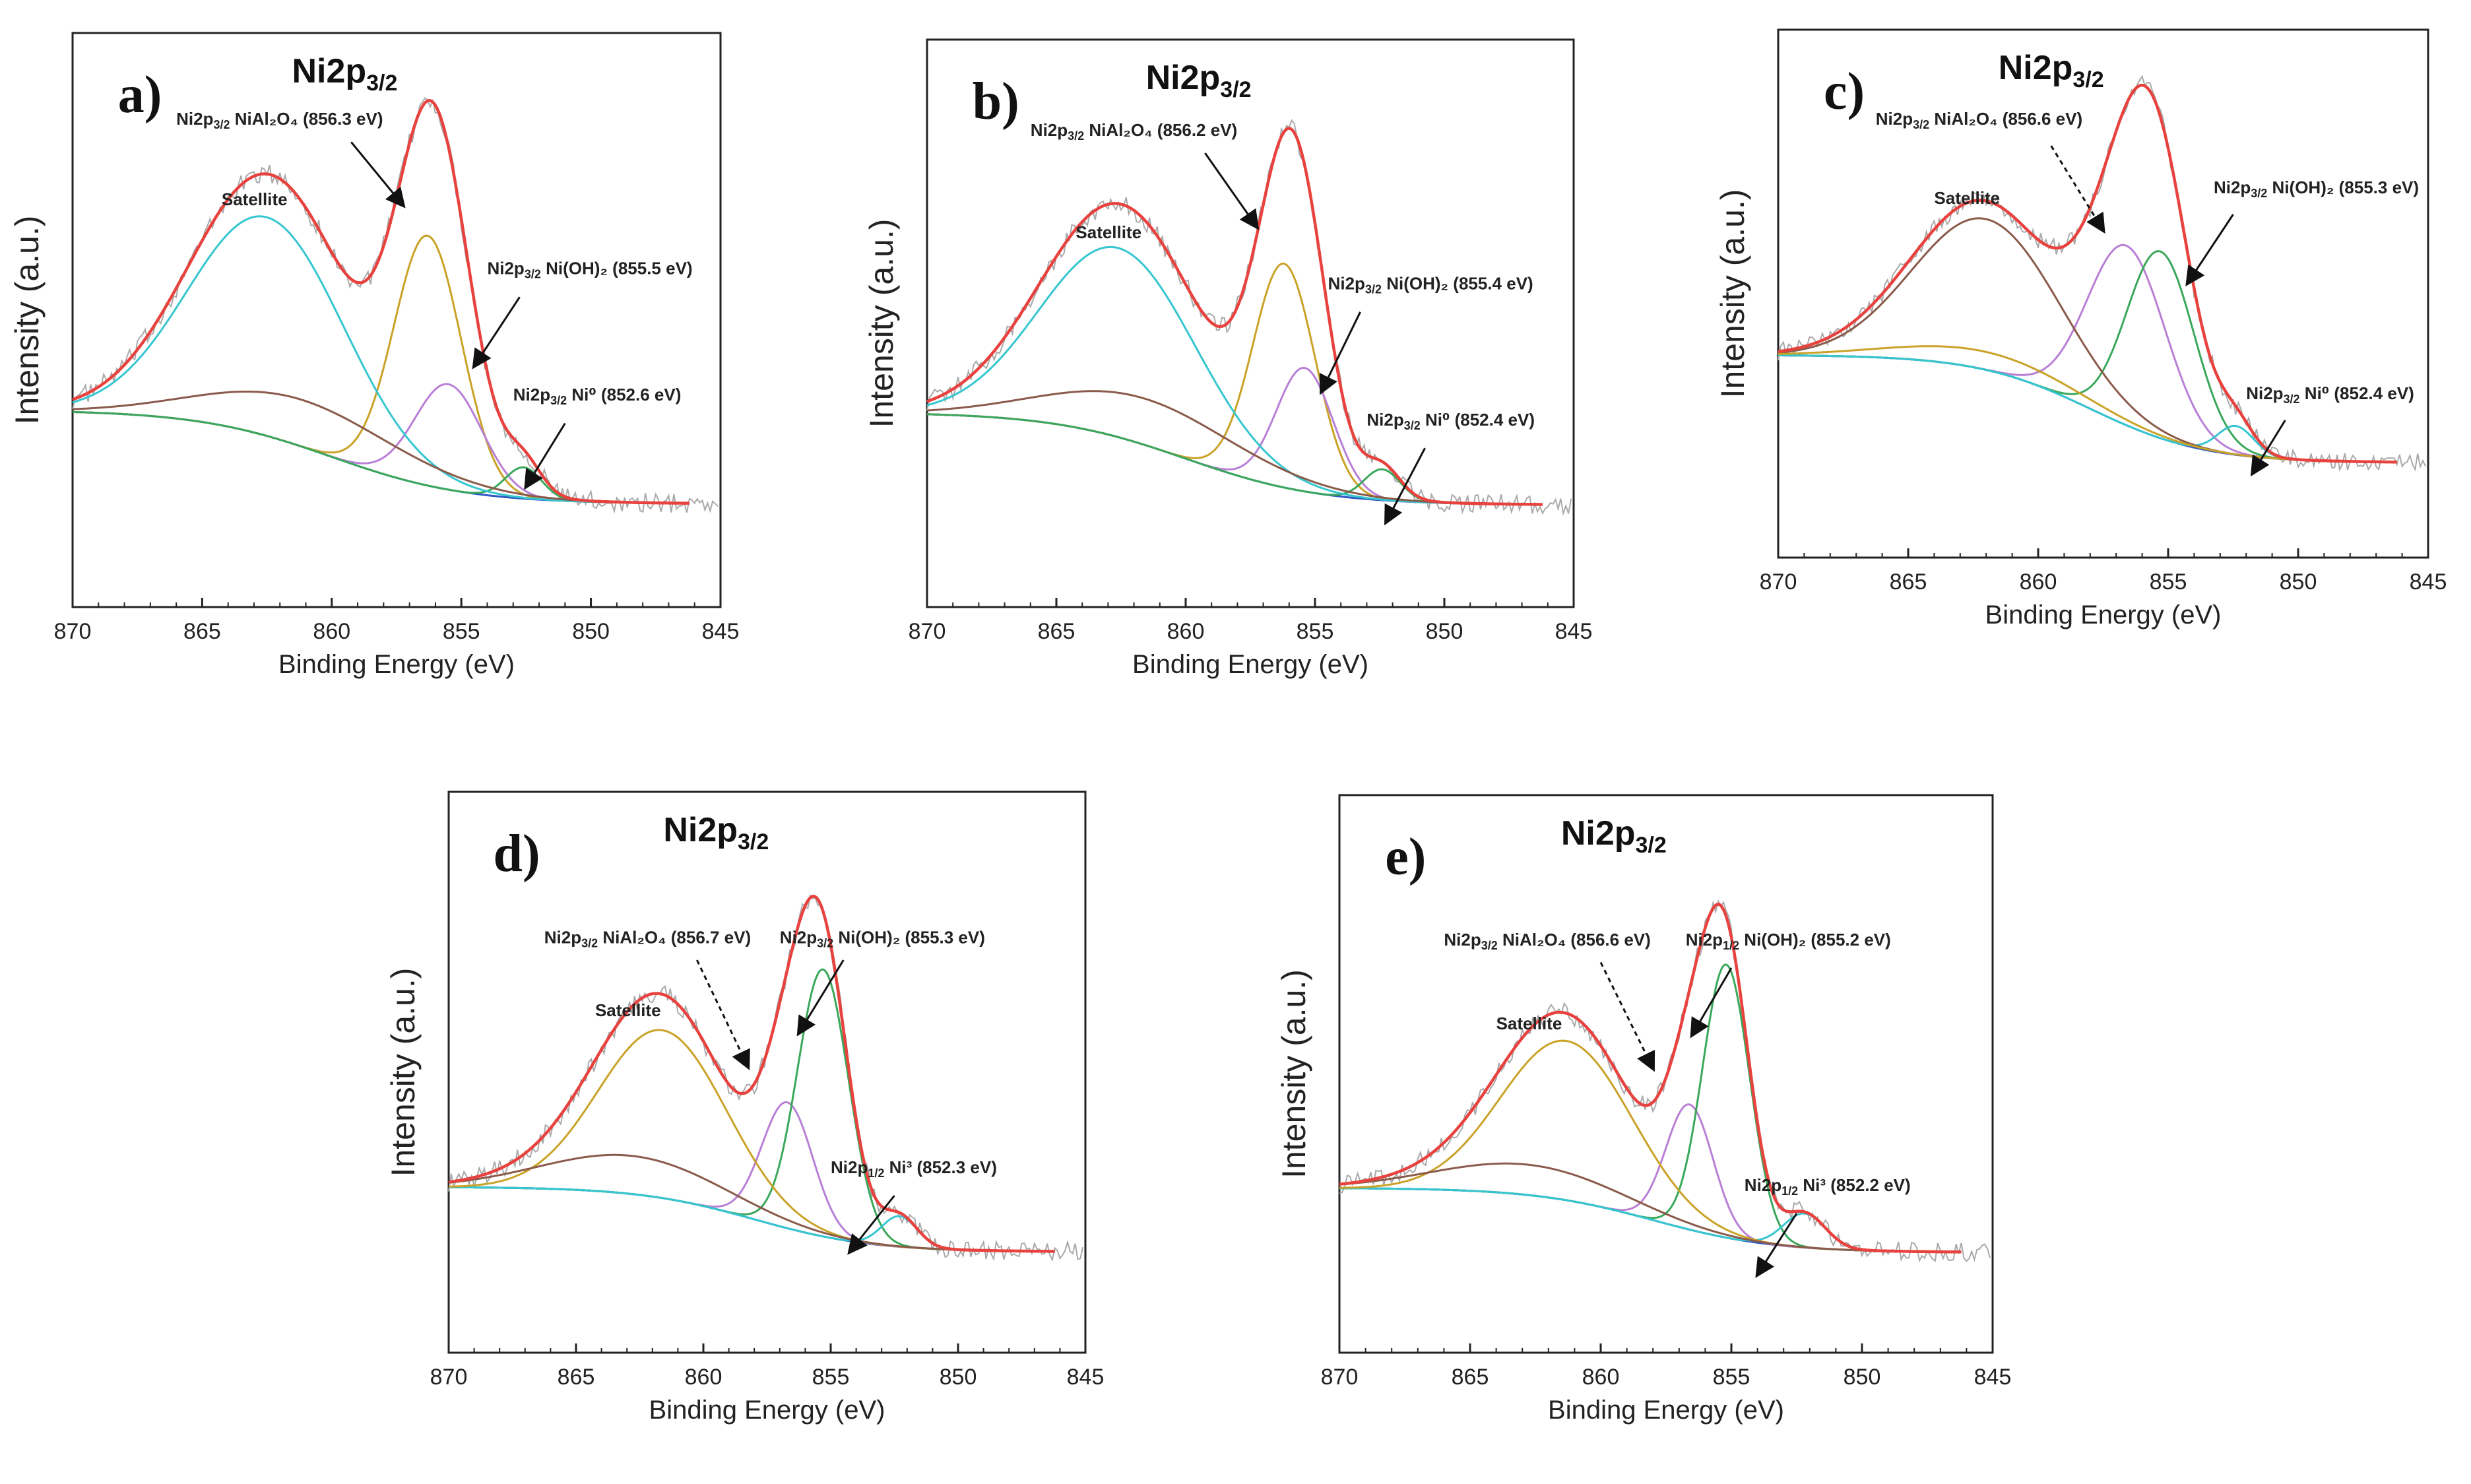  Describe the element at coordinates (381, 302) in the screenshot. I see `fit-envelope` at that location.